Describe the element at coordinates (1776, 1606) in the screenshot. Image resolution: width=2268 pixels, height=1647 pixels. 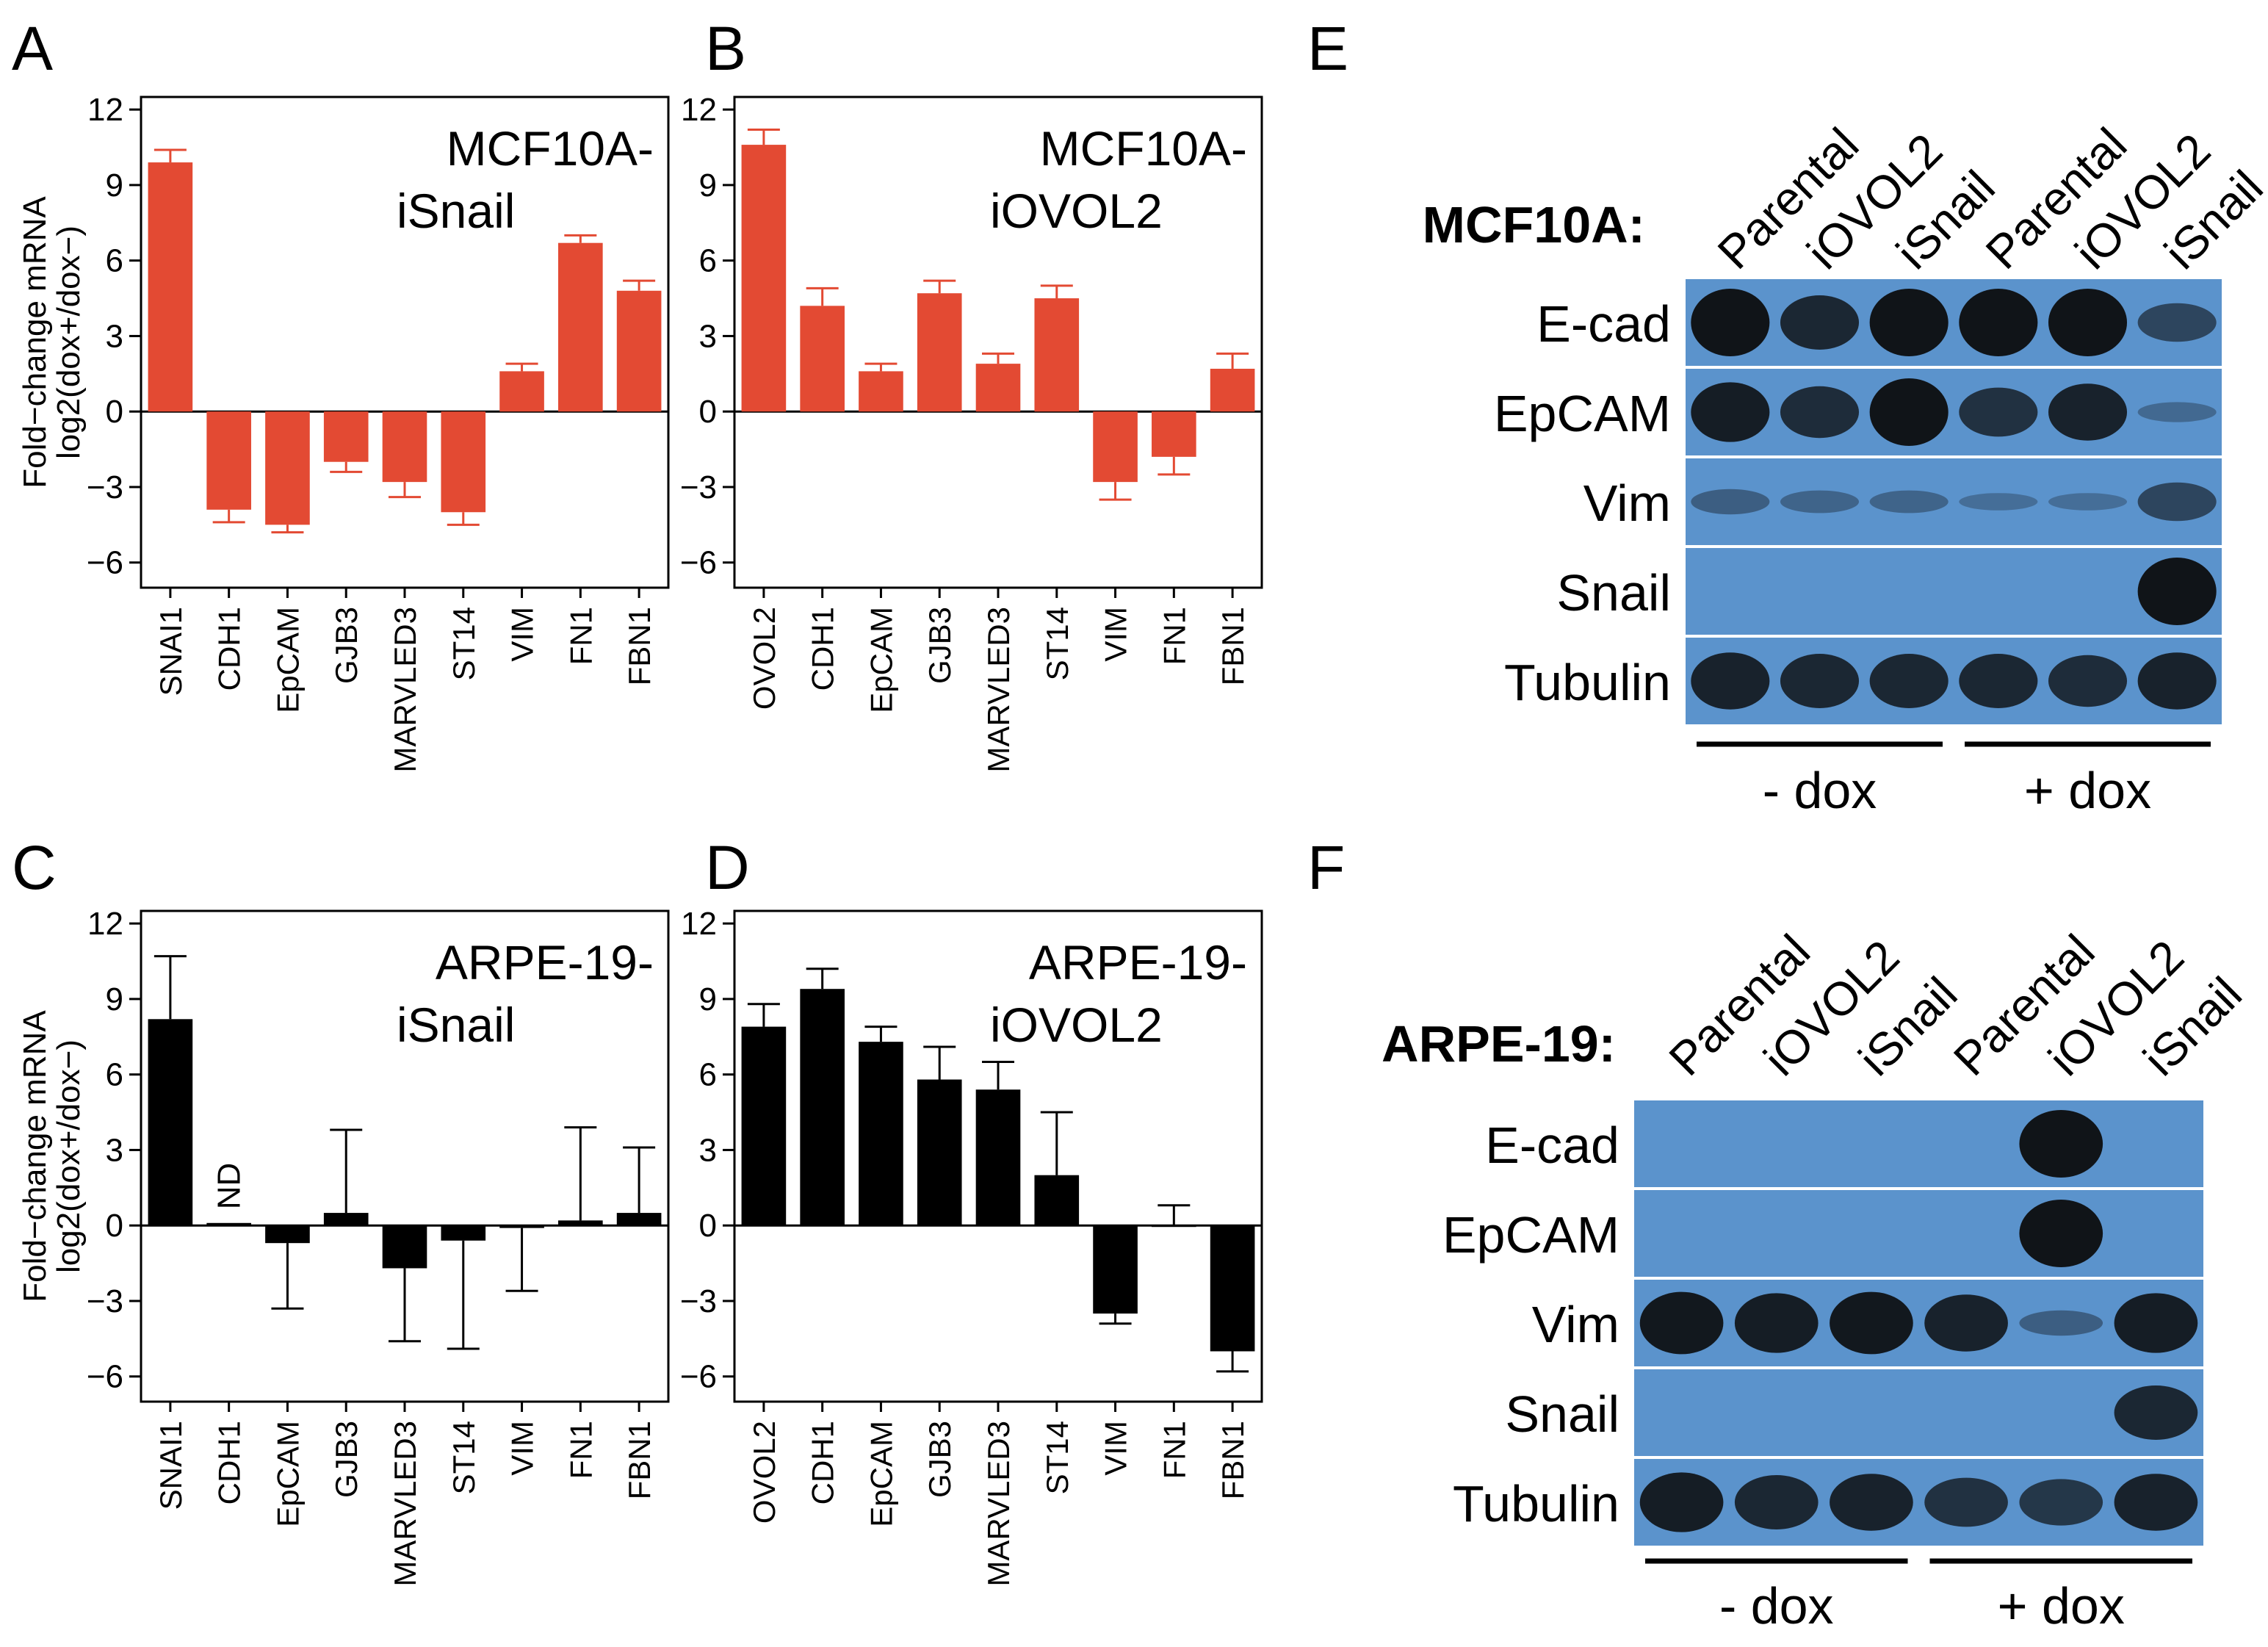
I see `group-label: - dox` at that location.